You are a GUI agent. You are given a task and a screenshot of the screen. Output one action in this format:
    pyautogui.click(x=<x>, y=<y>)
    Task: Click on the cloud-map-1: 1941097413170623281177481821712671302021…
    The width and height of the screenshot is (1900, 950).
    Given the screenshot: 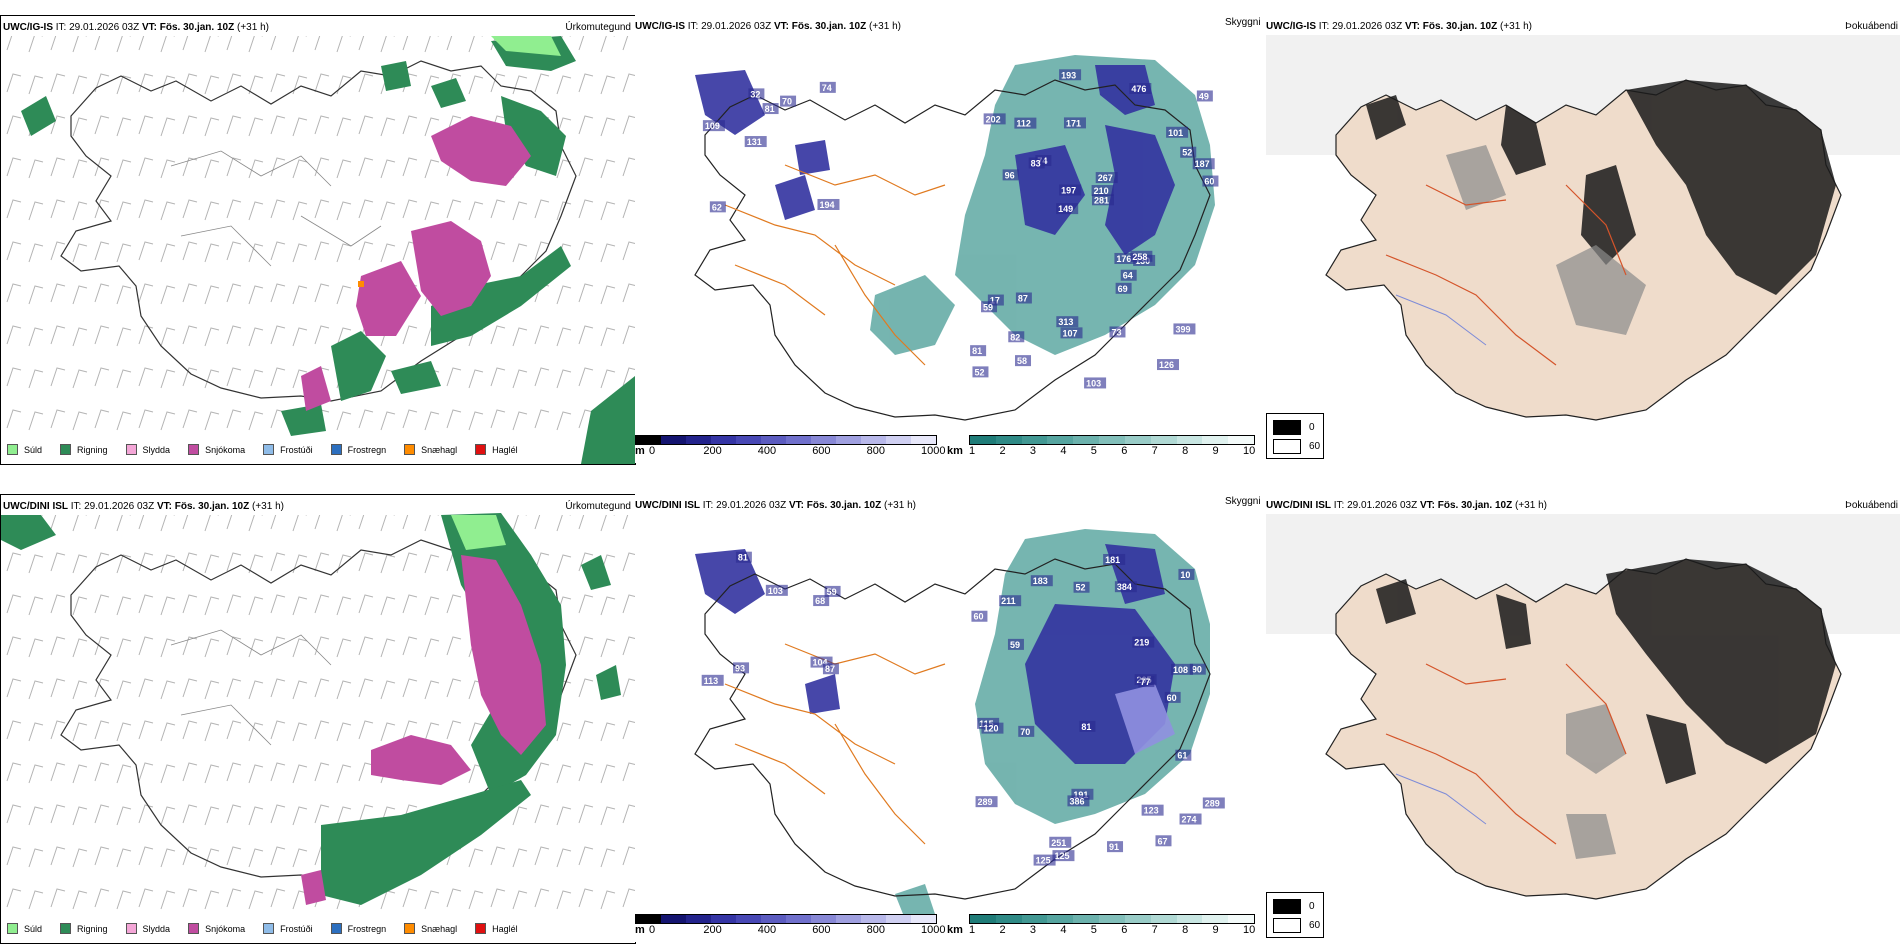 What is the action you would take?
    pyautogui.click(x=956, y=238)
    